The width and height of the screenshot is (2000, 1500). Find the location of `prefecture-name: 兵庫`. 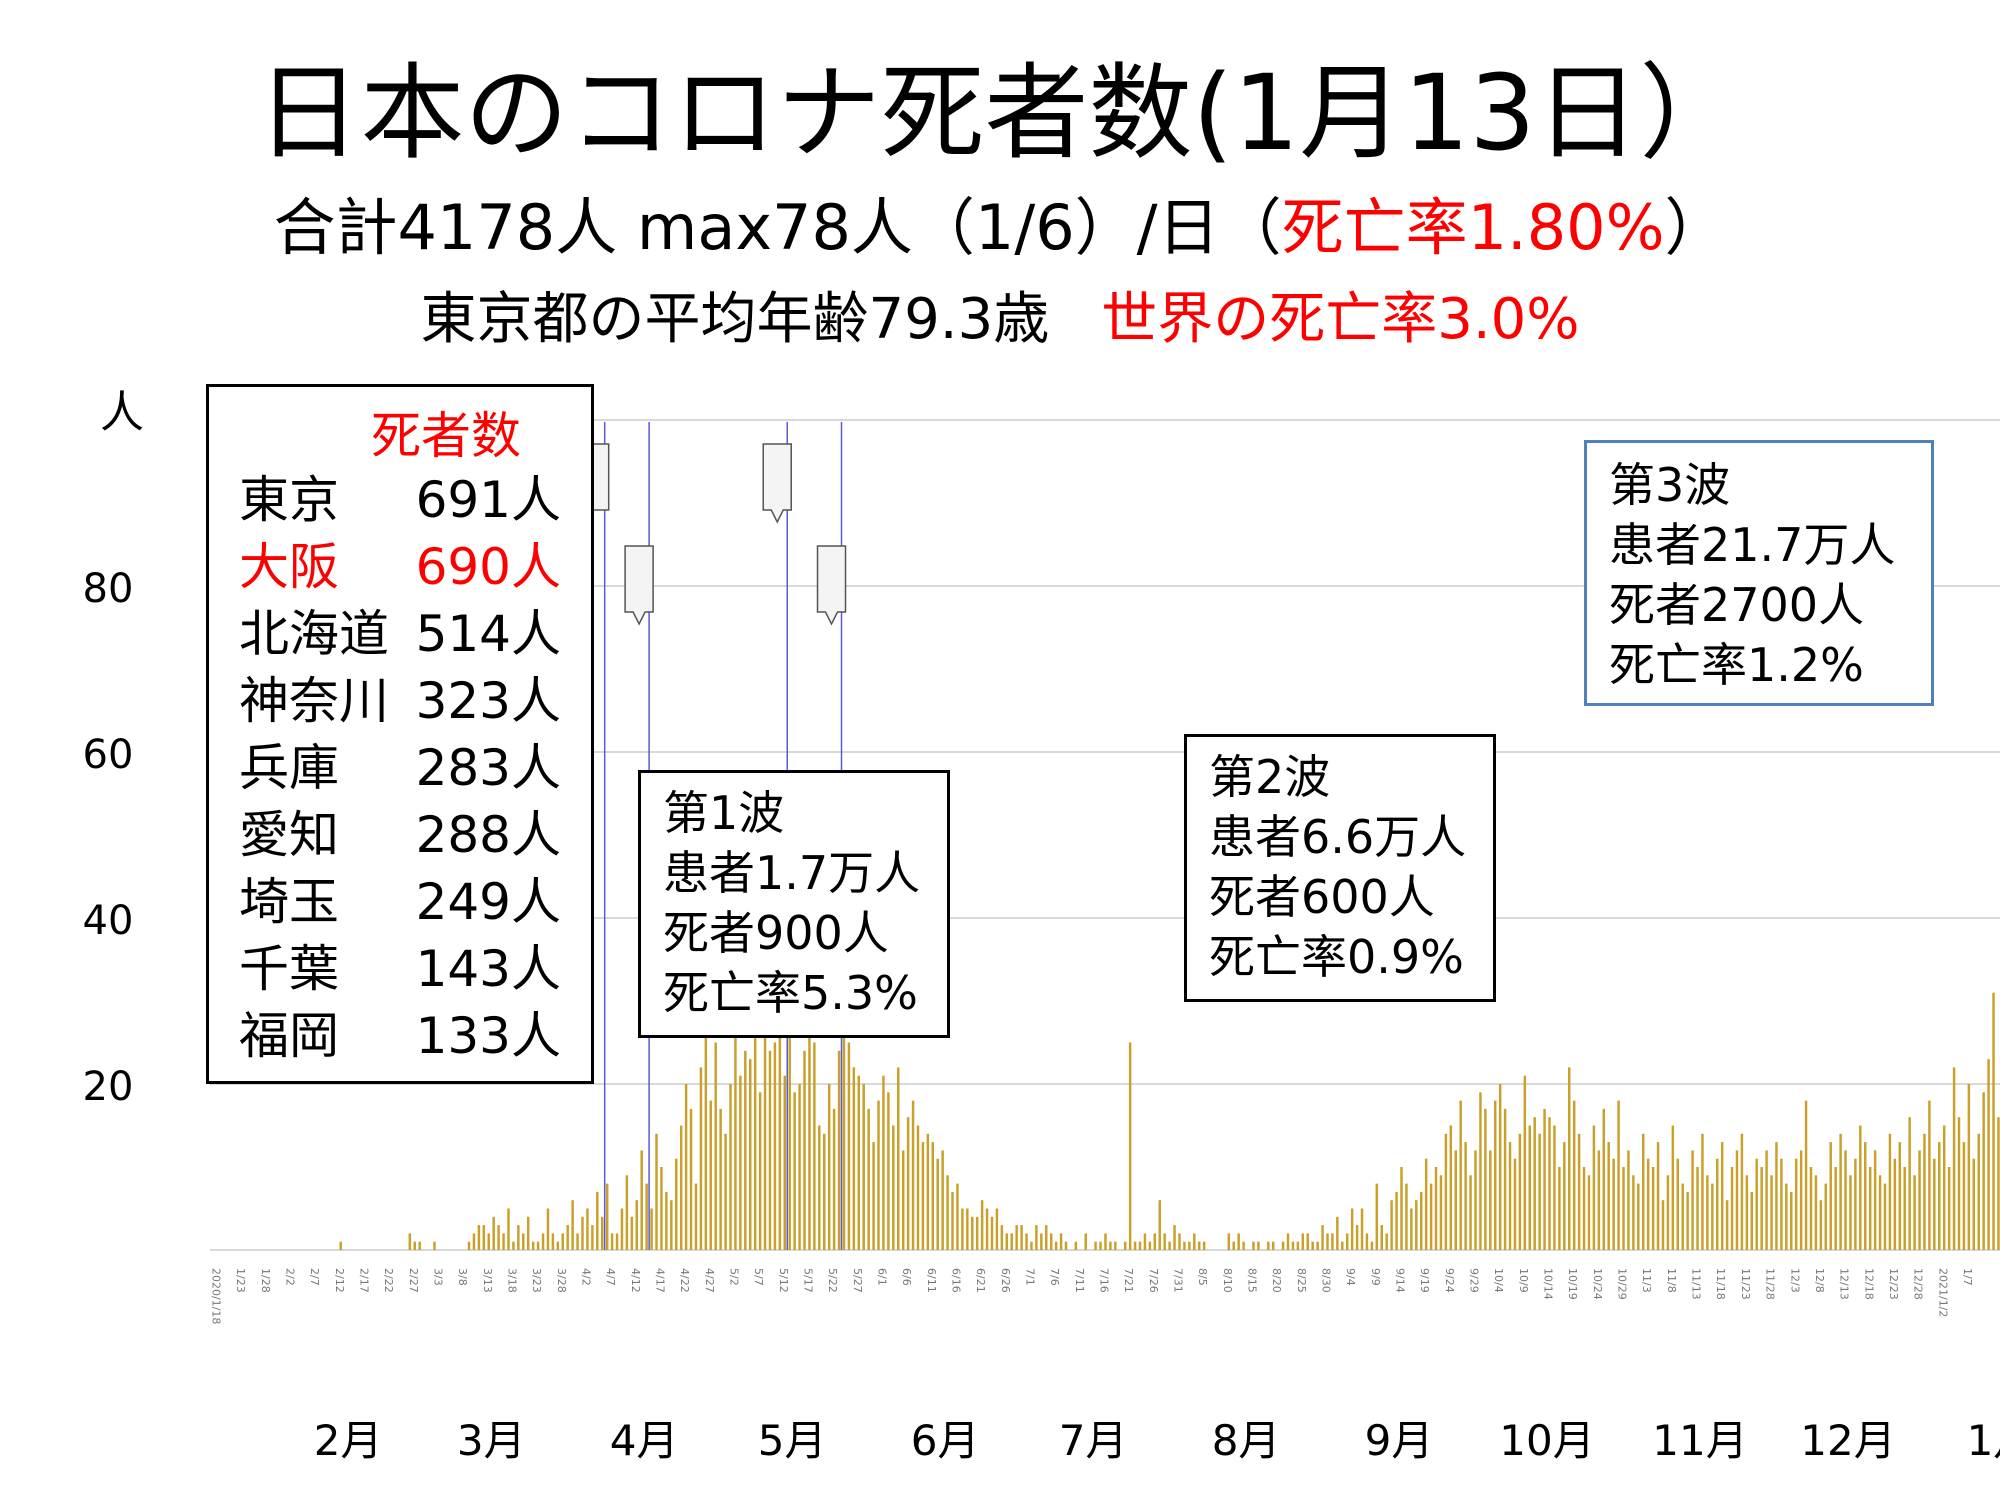

prefecture-name: 兵庫 is located at coordinates (289, 768).